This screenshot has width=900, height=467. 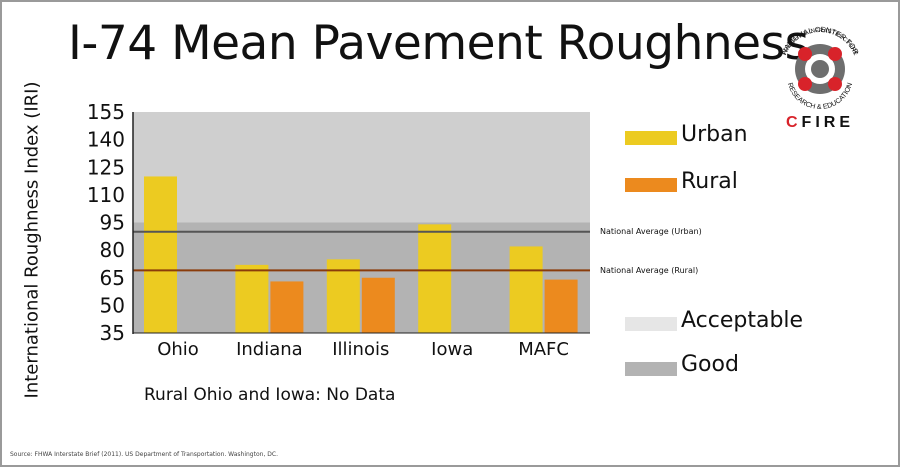 What do you see at coordinates (269, 349) in the screenshot?
I see `x-tick-label: Indiana` at bounding box center [269, 349].